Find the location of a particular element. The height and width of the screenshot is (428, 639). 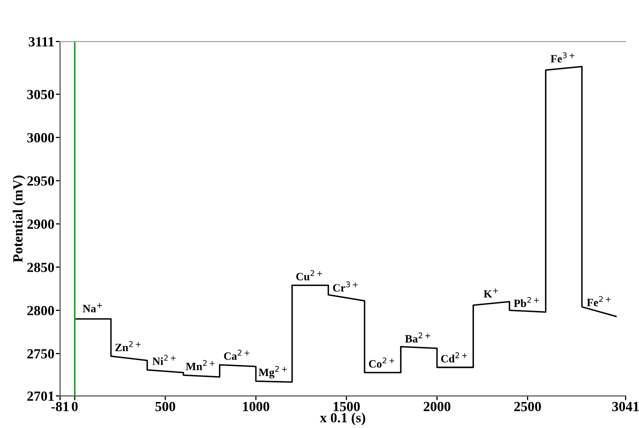

annotation: Zn$^{2+}$ is located at coordinates (128, 346).